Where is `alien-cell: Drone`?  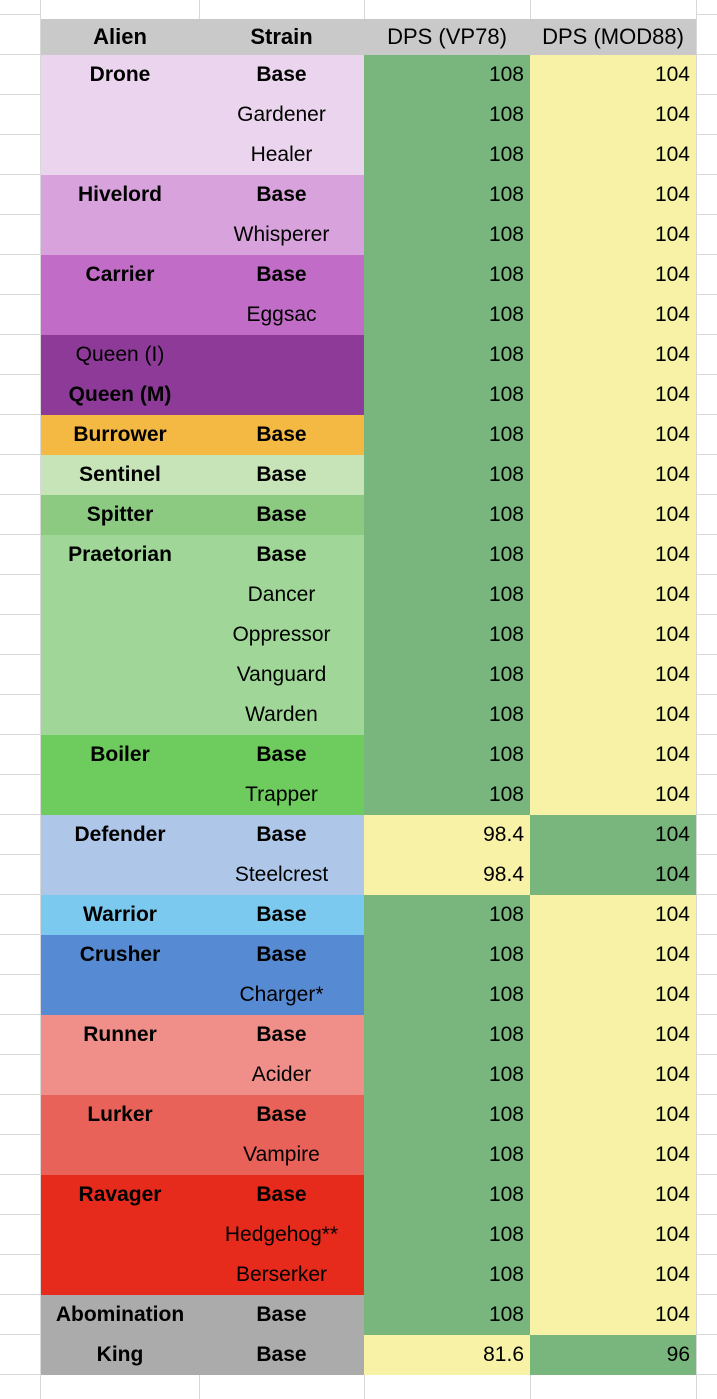
alien-cell: Drone is located at coordinates (120, 74).